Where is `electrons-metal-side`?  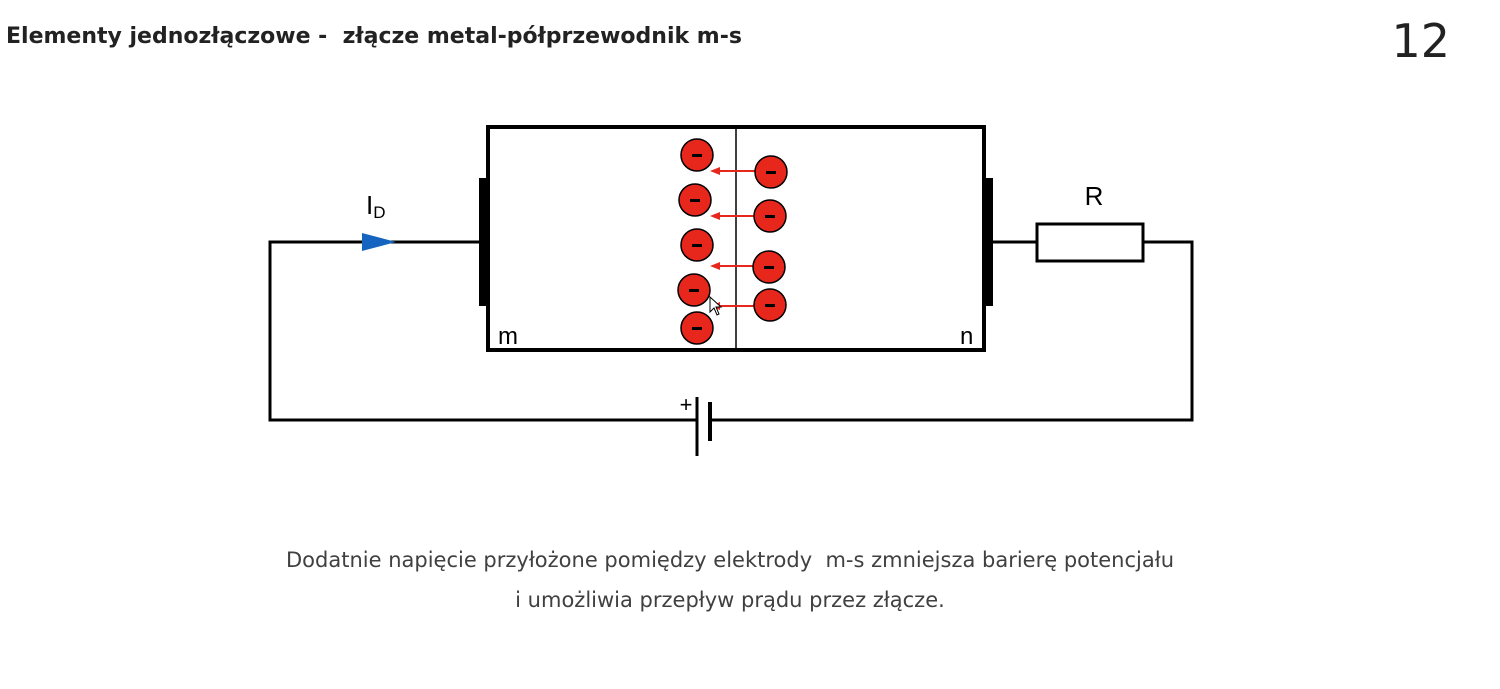
electrons-metal-side is located at coordinates (695, 241).